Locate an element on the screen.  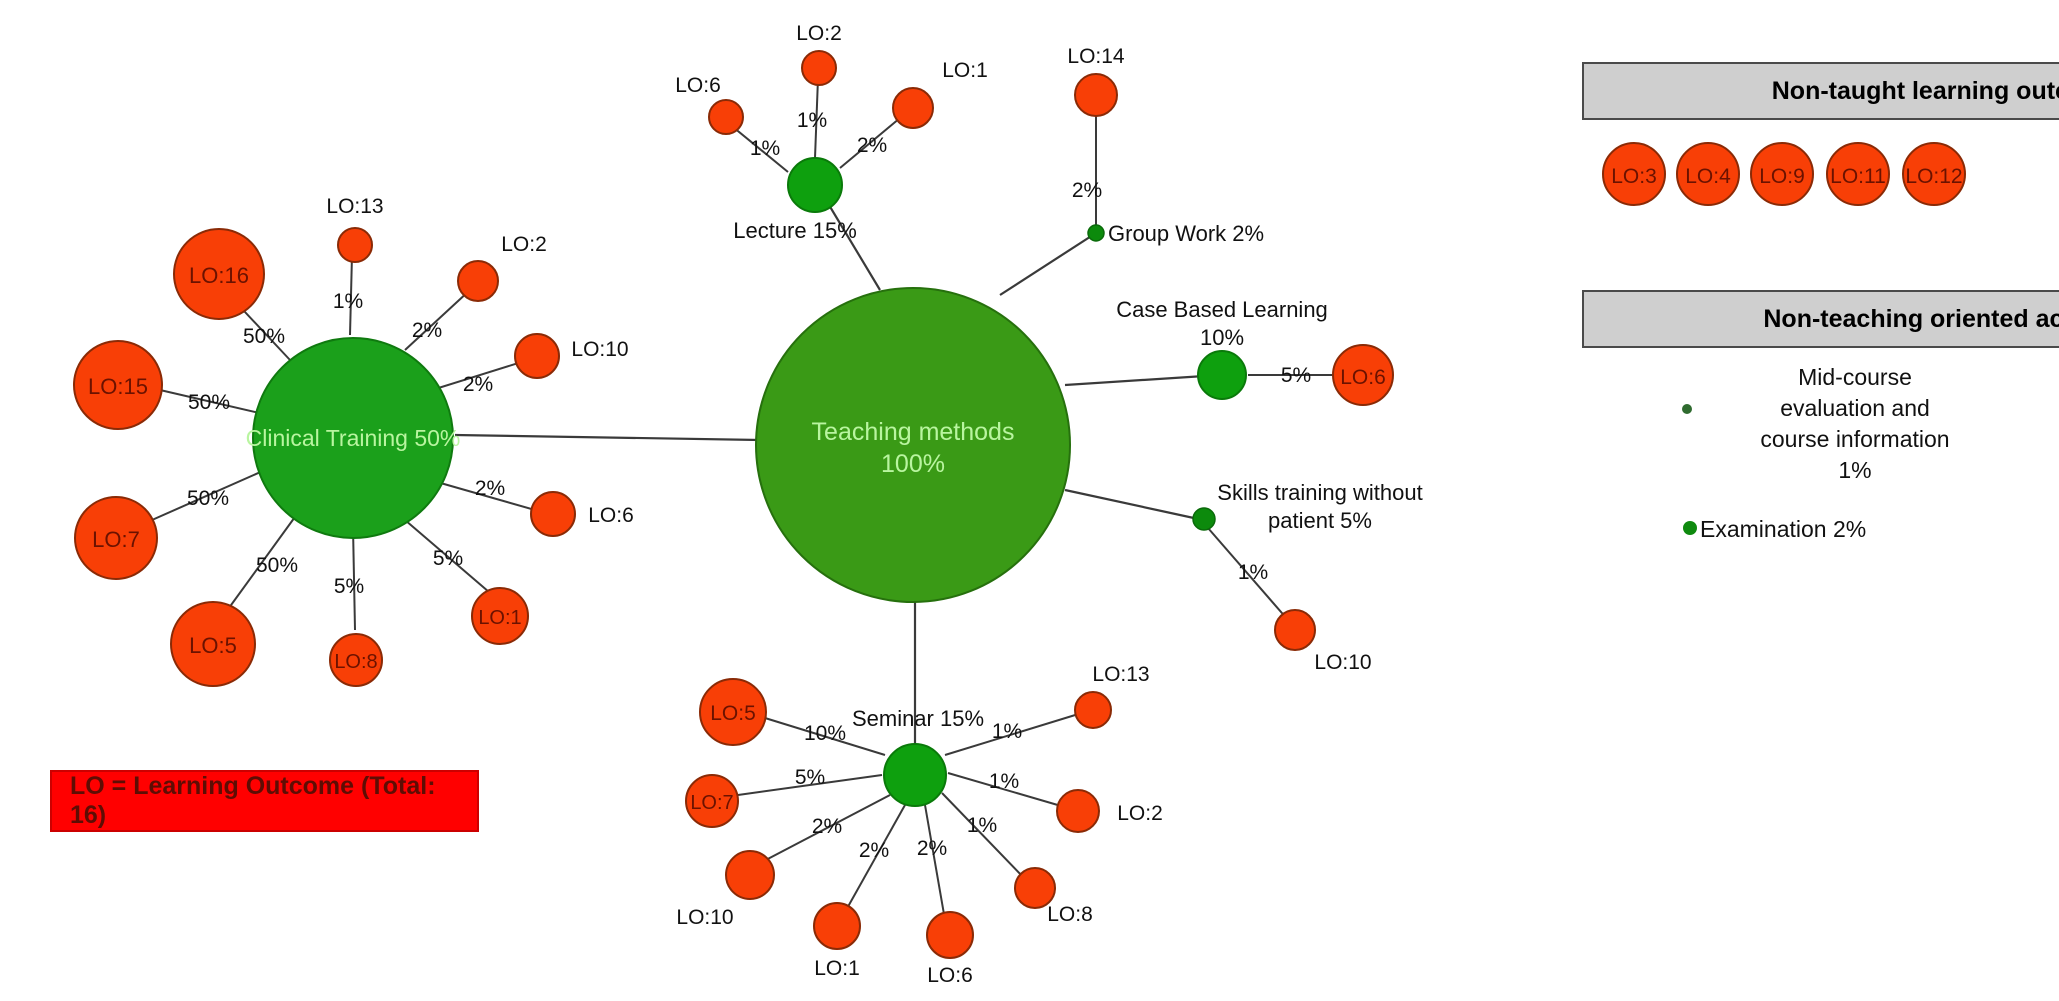
lo-node-clinical-lo7 is located at coordinates (116, 538).